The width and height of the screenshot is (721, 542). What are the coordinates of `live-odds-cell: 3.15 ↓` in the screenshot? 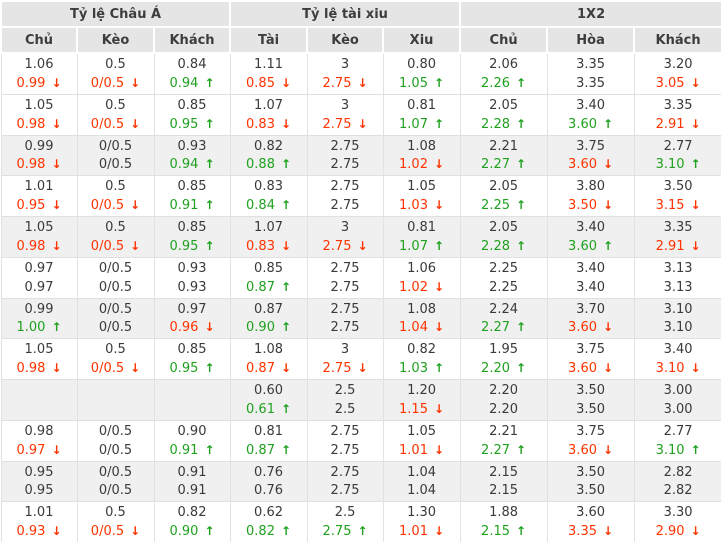 It's located at (677, 206).